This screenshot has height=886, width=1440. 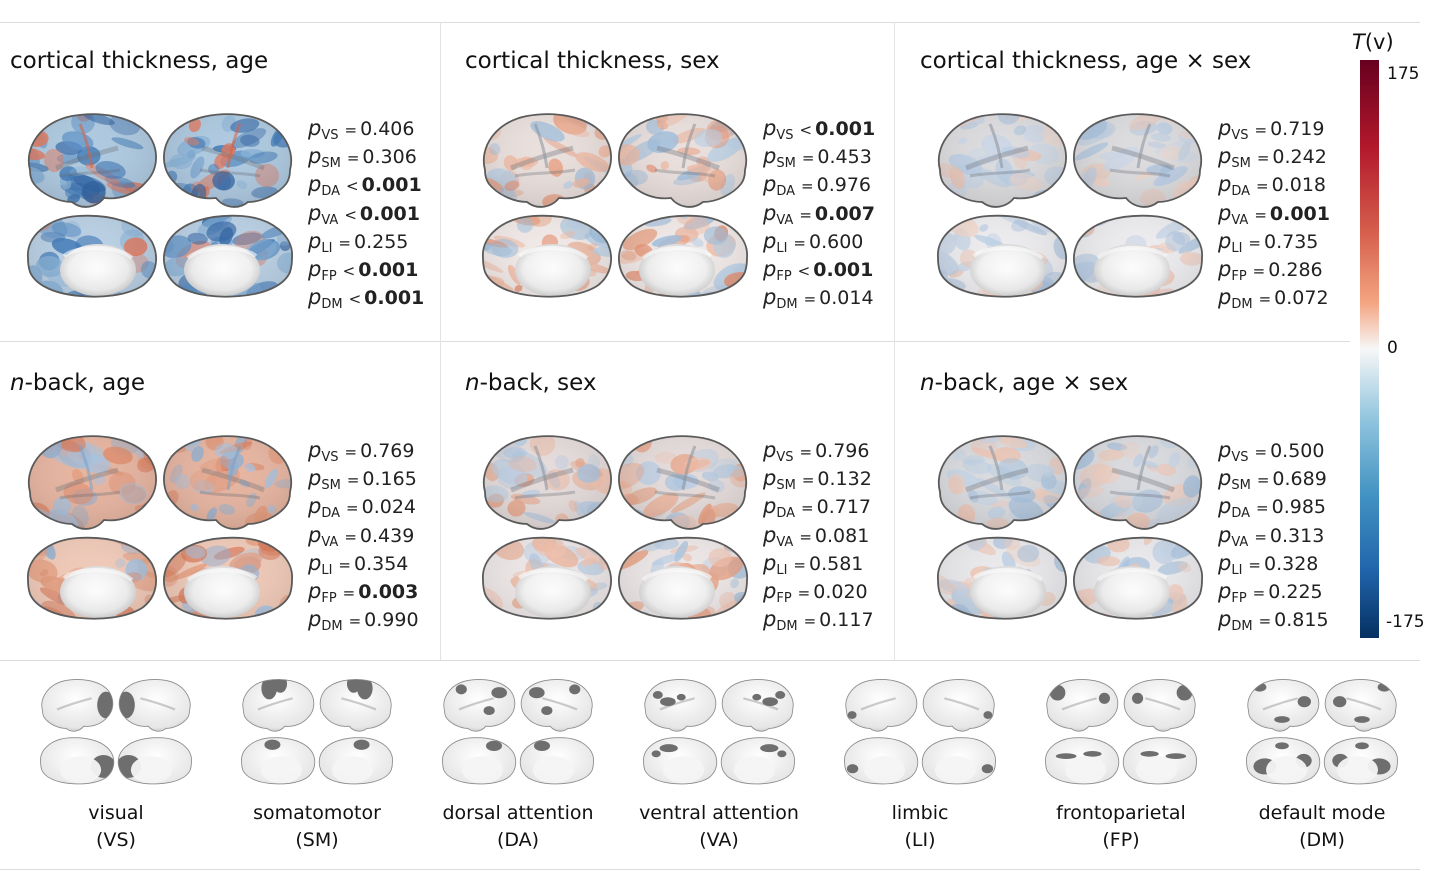 I want to click on p-value-row: pDA = 0.976, so click(x=830, y=186).